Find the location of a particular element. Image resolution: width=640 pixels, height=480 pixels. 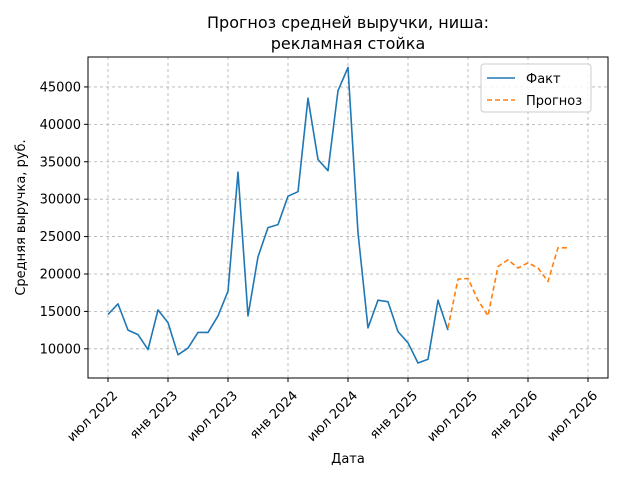

y-tick-label: 40000 is located at coordinates (60, 125).